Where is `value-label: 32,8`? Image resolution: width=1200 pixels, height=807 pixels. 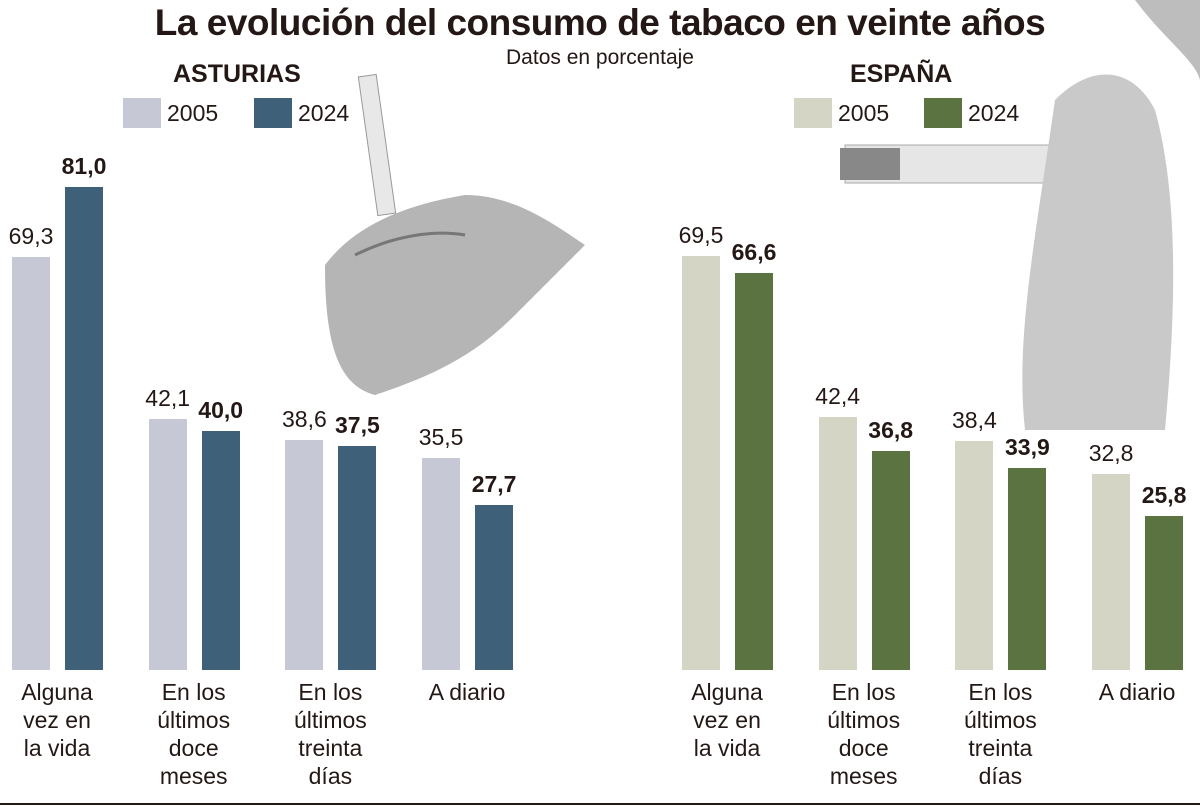
value-label: 32,8 is located at coordinates (1111, 453).